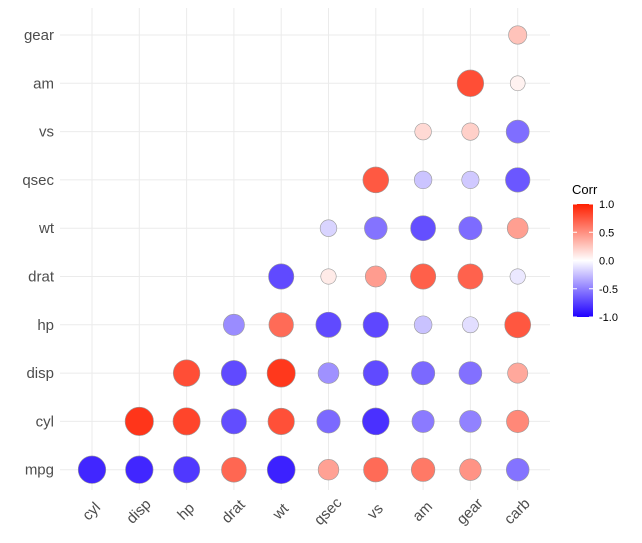  What do you see at coordinates (46, 132) in the screenshot?
I see `y-tick-label: vs` at bounding box center [46, 132].